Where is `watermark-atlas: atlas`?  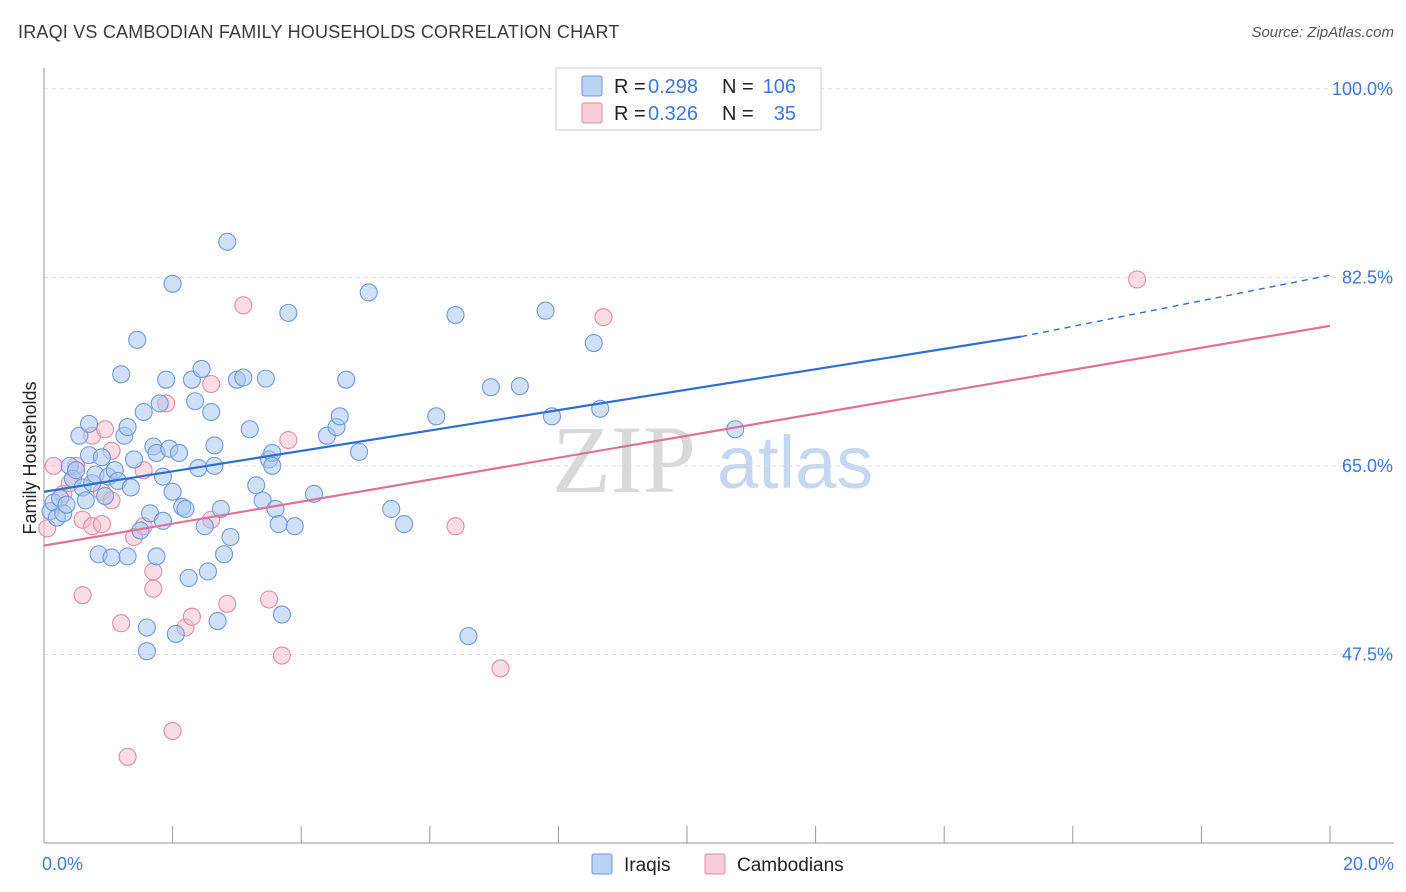
watermark-atlas: atlas is located at coordinates (795, 462).